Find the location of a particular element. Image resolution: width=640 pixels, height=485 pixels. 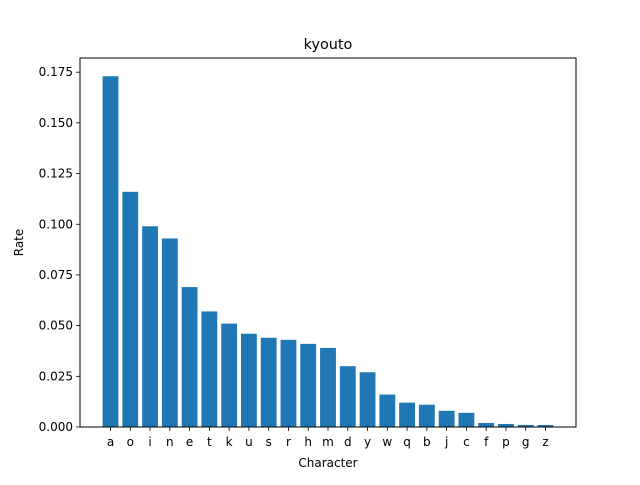

x-tick-label: f is located at coordinates (486, 442).